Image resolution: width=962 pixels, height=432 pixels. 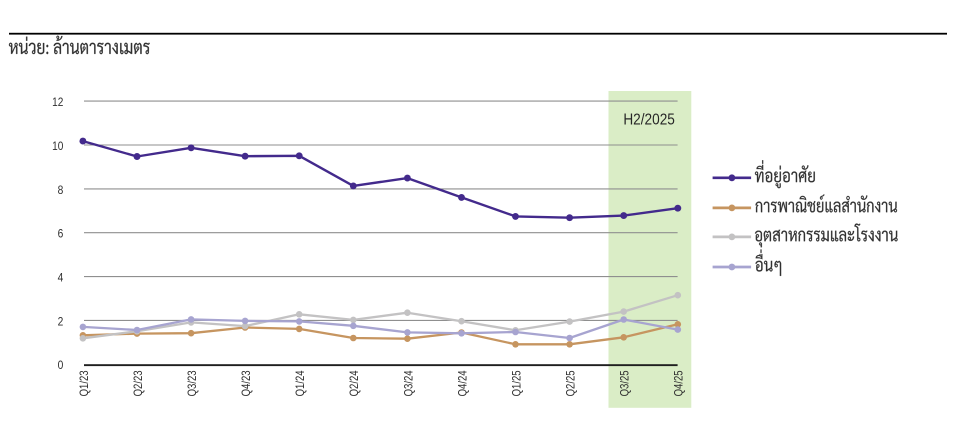 What do you see at coordinates (192, 383) in the screenshot?
I see `svg-text: Q3/23` at bounding box center [192, 383].